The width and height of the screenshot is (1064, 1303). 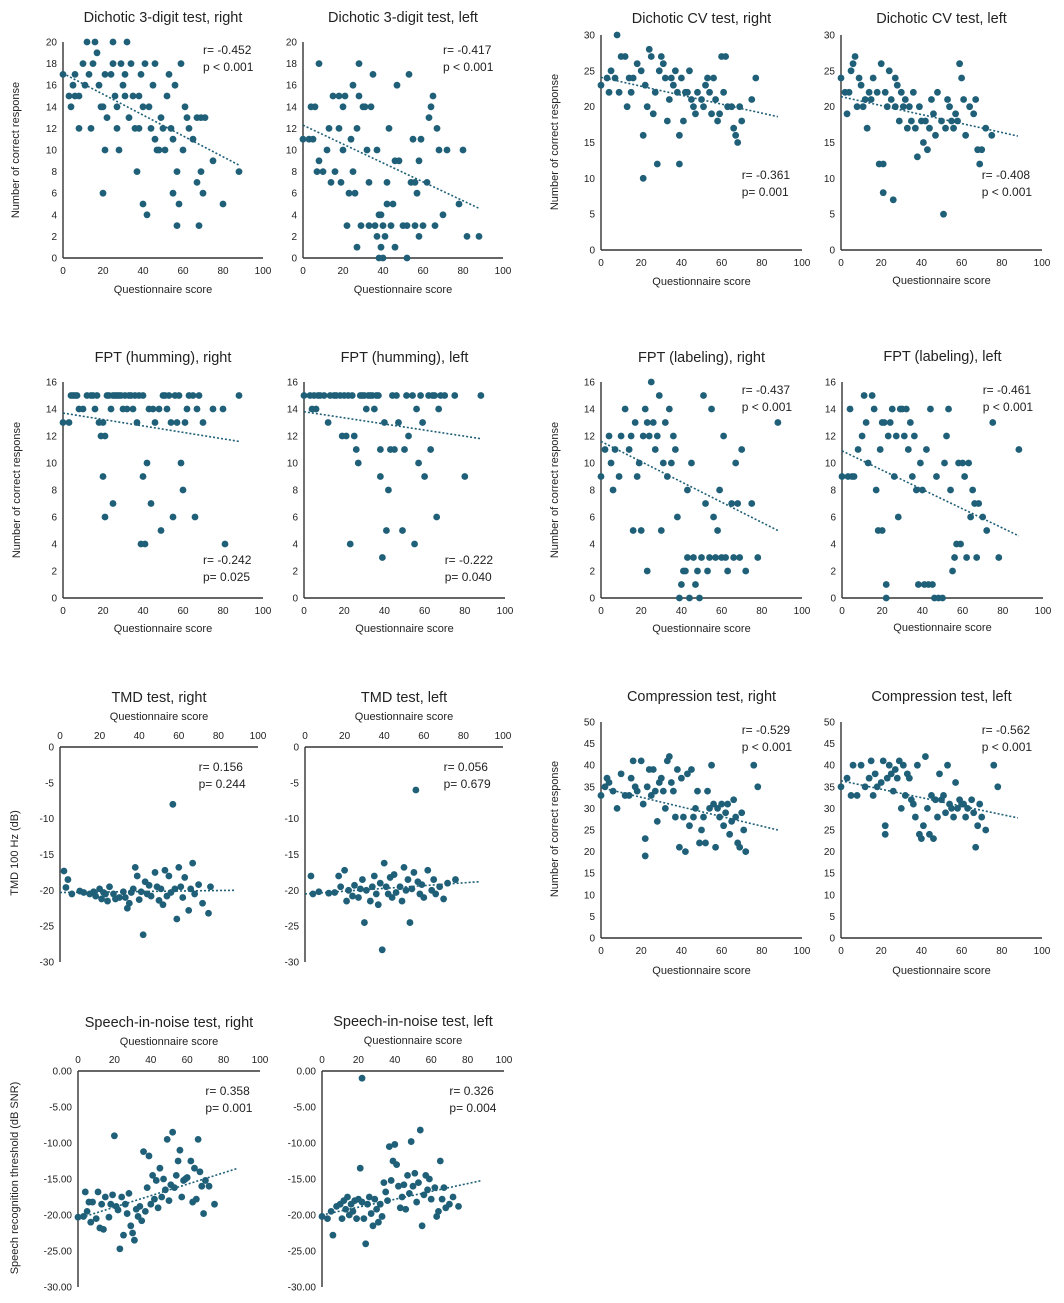 What do you see at coordinates (391, 167) in the screenshot?
I see `trend-line` at bounding box center [391, 167].